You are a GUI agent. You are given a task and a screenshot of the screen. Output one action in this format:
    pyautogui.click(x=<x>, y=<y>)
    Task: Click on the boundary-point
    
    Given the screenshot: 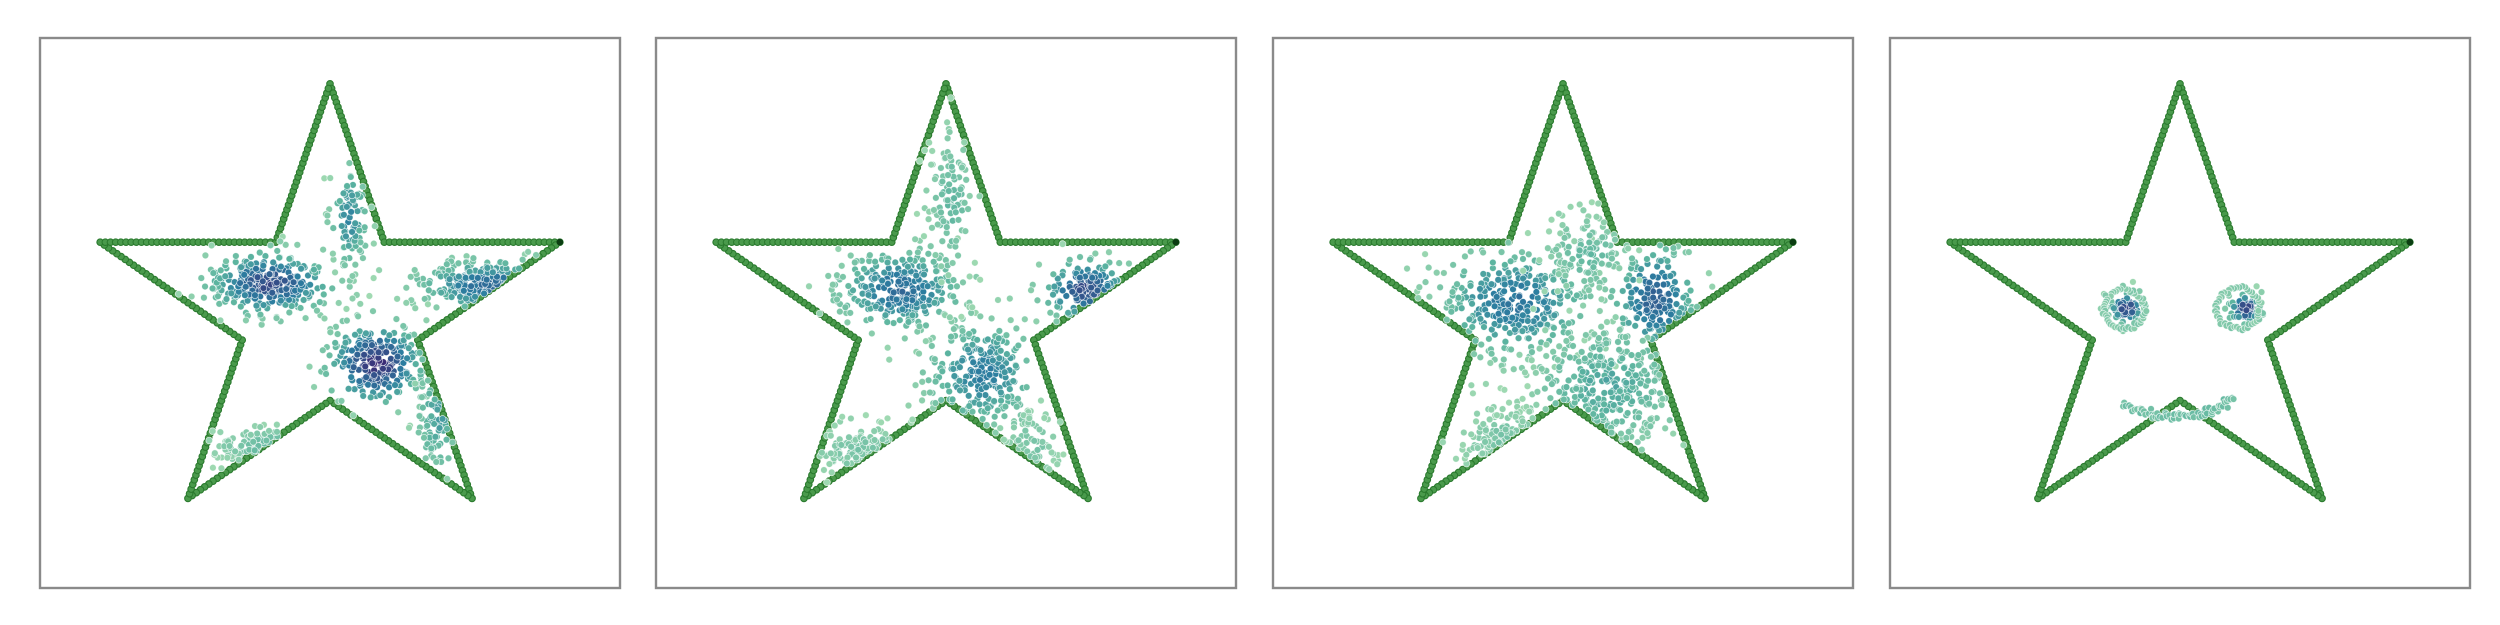 What is the action you would take?
    pyautogui.click(x=1561, y=88)
    